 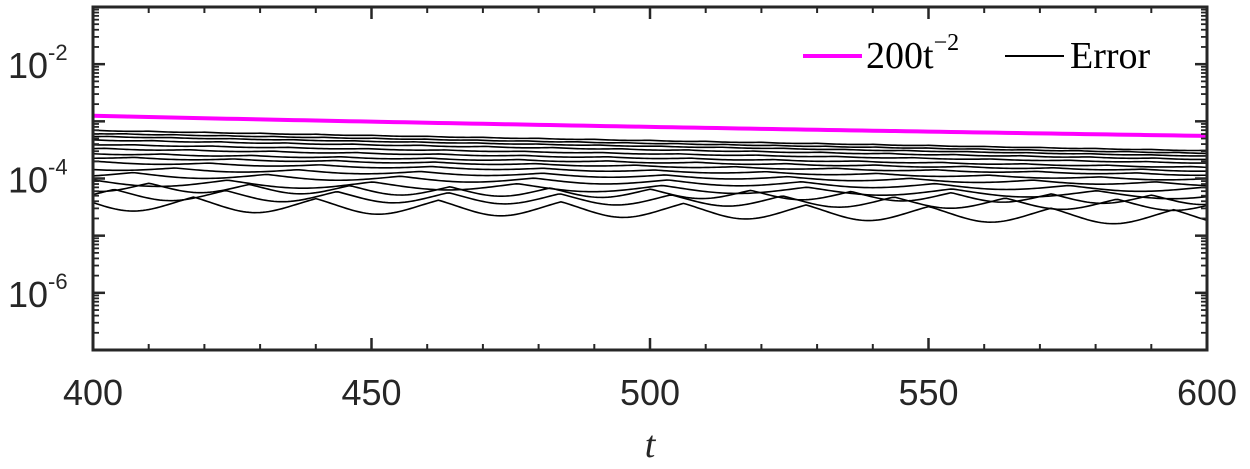 What do you see at coordinates (93, 392) in the screenshot?
I see `x-tick-label: 400` at bounding box center [93, 392].